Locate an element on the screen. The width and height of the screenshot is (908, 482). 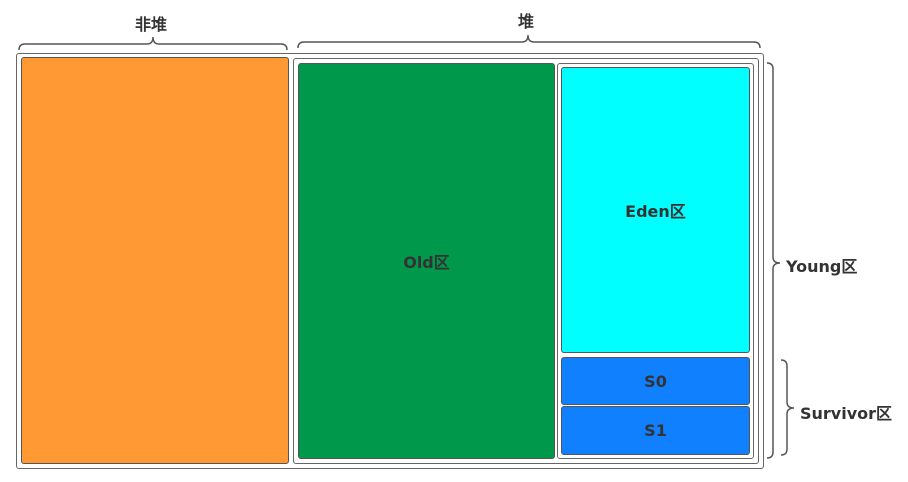
heap-brace is located at coordinates (529, 41).